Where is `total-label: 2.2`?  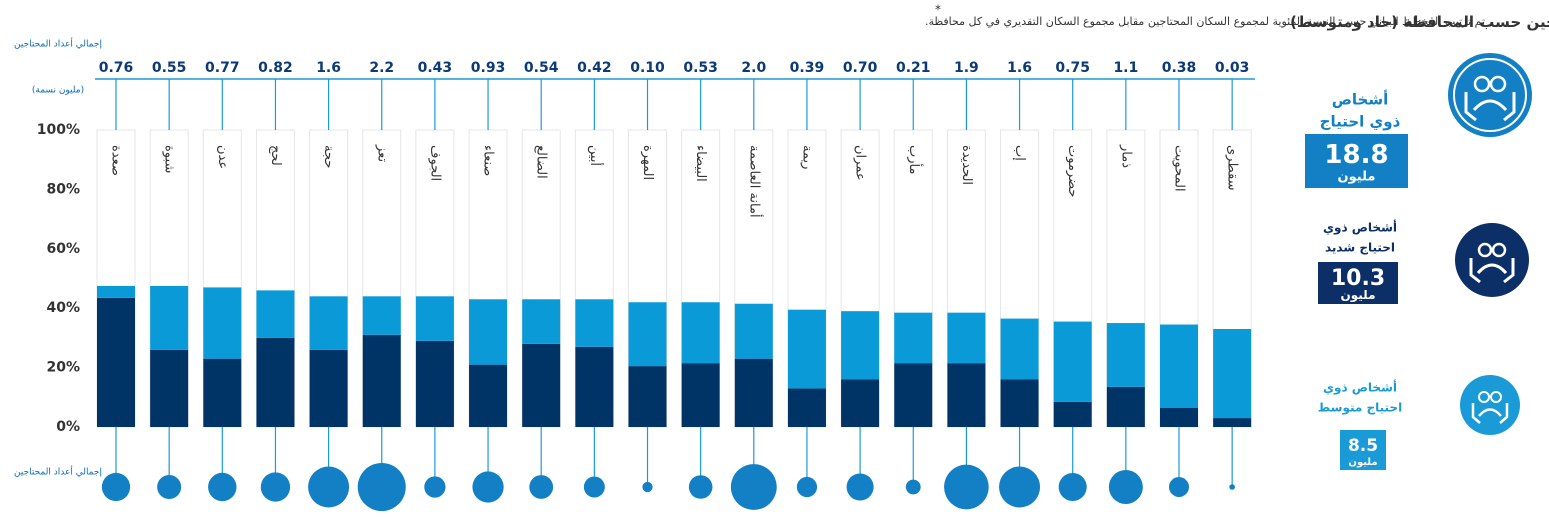 total-label: 2.2 is located at coordinates (381, 68).